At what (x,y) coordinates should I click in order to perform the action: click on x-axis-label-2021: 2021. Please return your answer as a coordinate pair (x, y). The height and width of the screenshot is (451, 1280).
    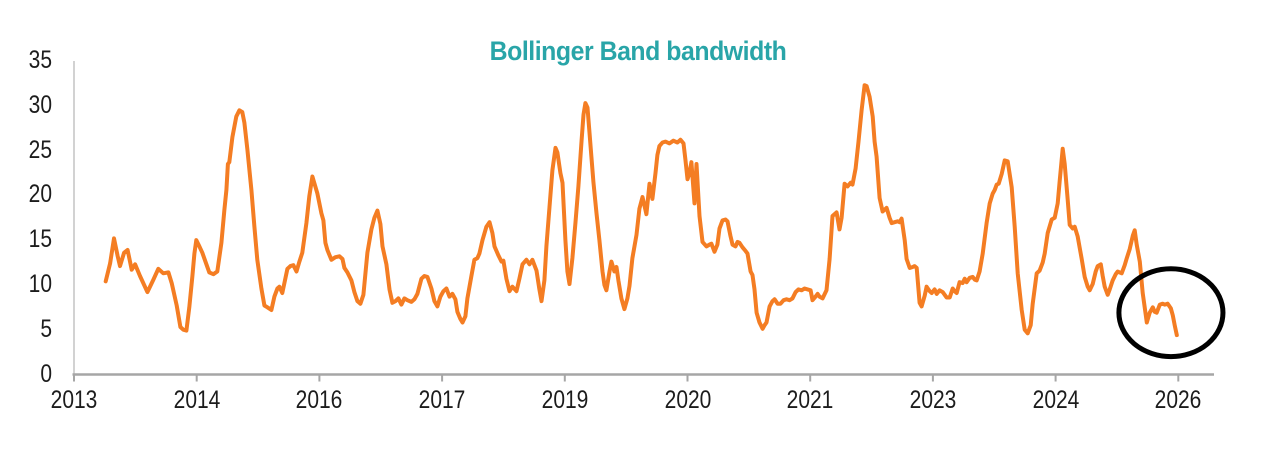
    Looking at the image, I should click on (810, 400).